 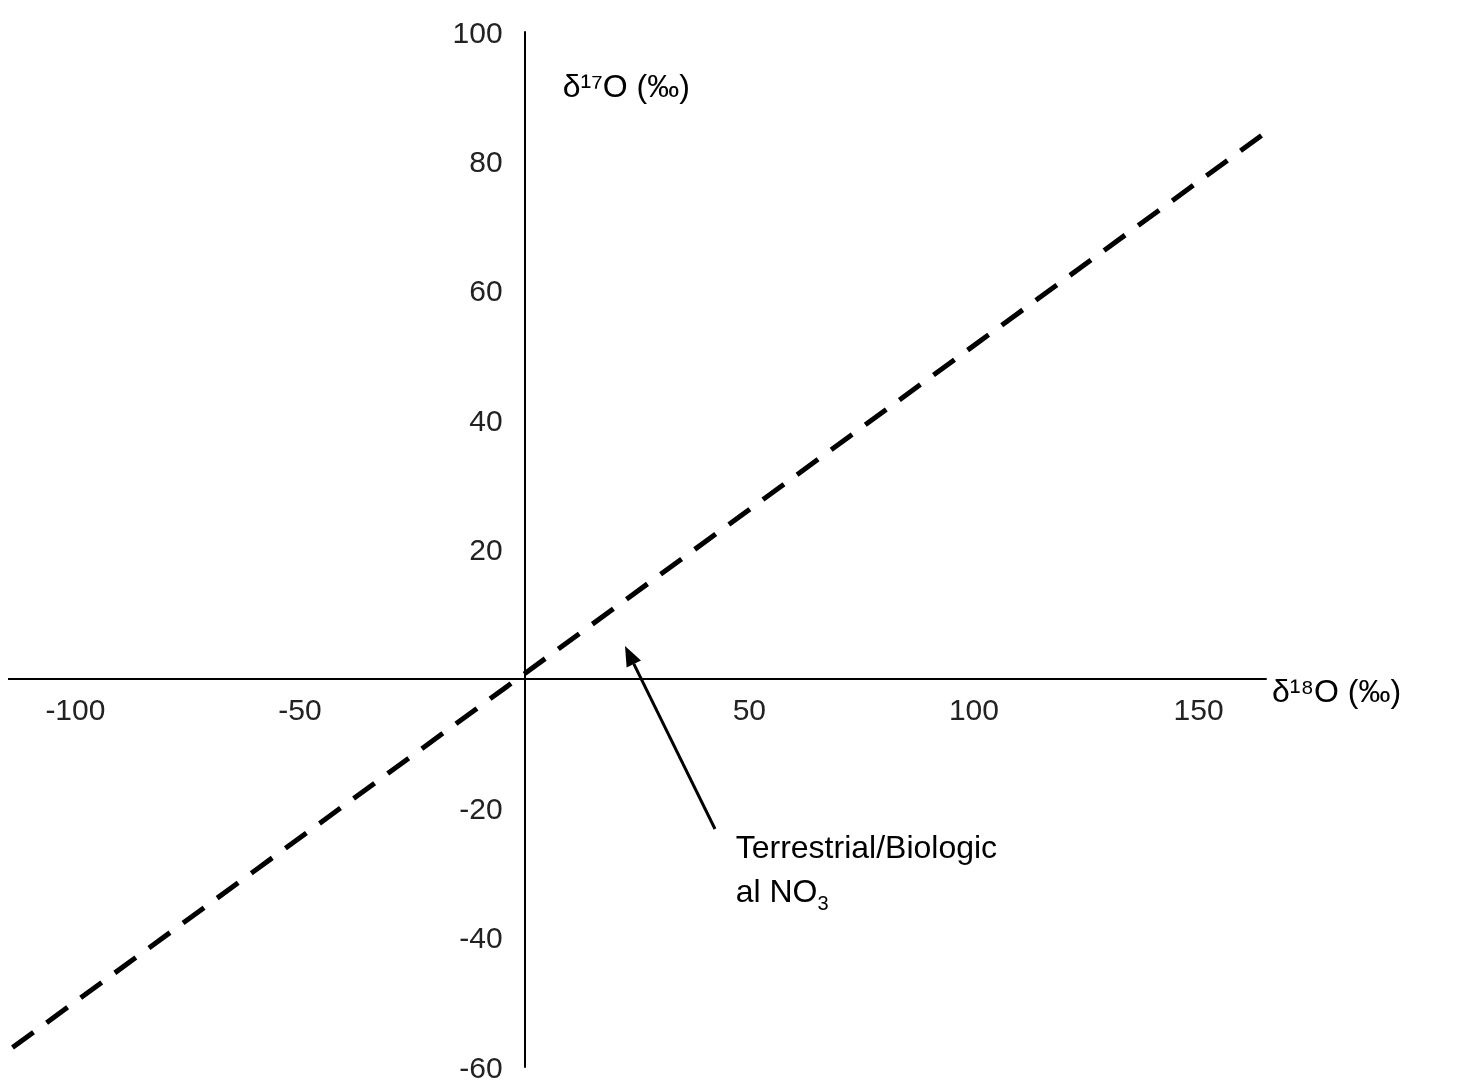 I want to click on y-tick-label: 60, so click(x=486, y=291).